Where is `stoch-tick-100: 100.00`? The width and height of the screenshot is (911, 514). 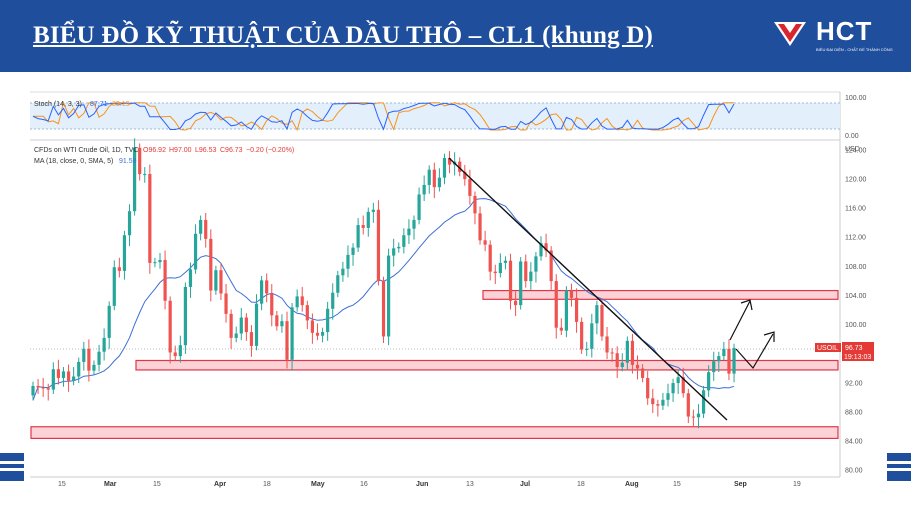
stoch-tick-100: 100.00 is located at coordinates (856, 98).